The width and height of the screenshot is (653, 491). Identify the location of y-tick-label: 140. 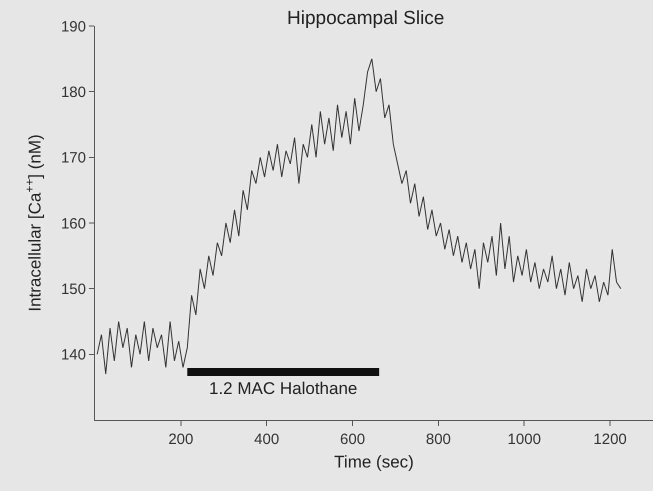
(73, 355).